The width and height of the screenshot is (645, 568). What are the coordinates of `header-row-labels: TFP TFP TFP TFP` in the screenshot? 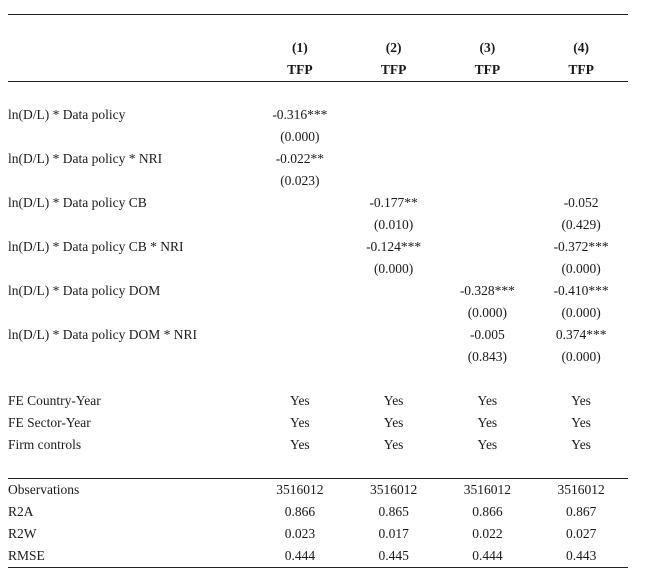 It's located at (318, 70).